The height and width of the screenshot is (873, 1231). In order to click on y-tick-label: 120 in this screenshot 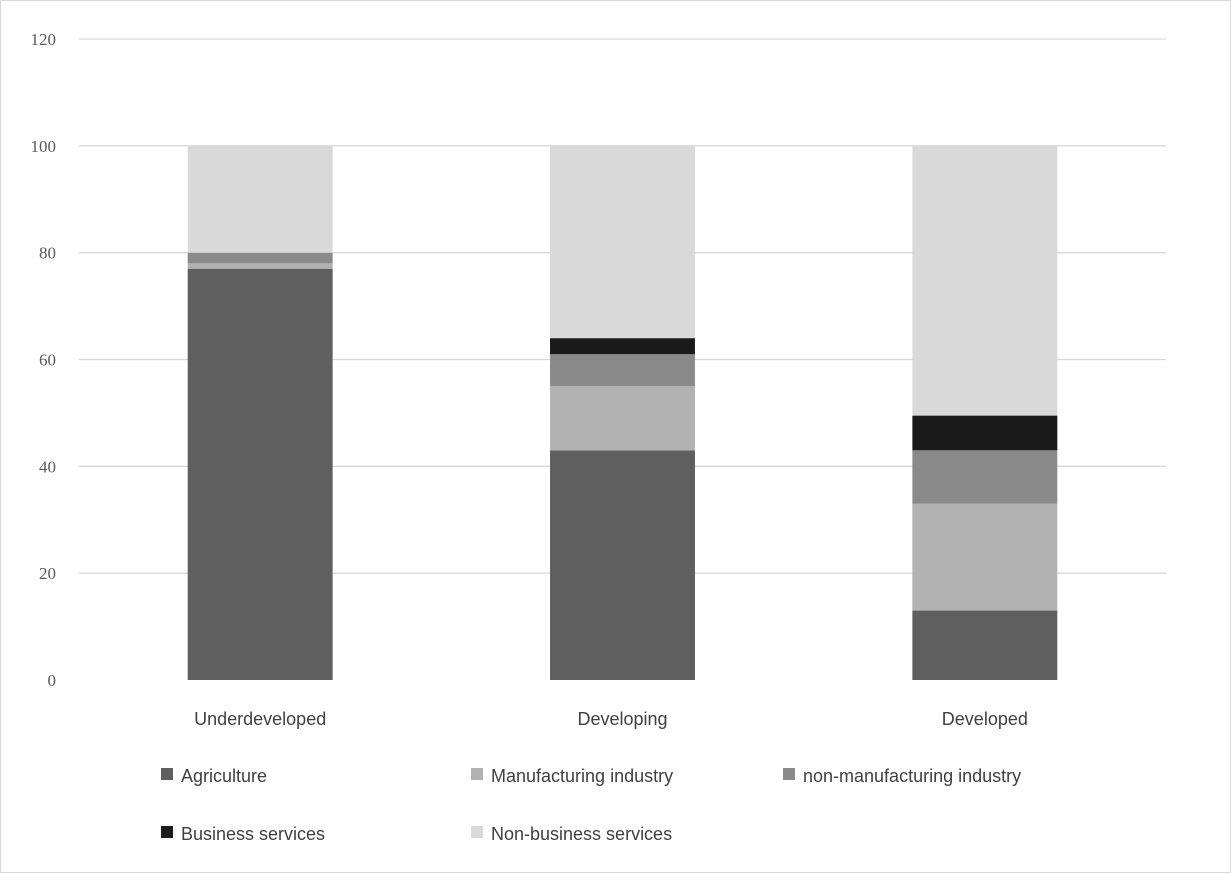, I will do `click(44, 39)`.